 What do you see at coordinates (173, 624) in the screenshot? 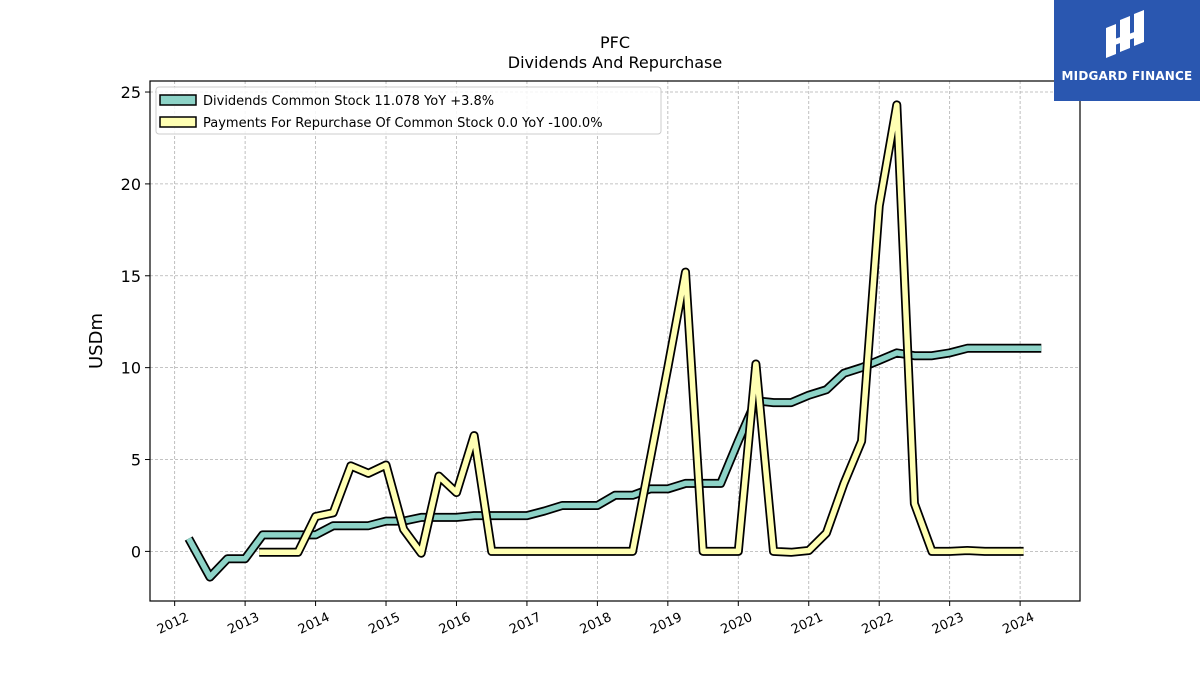
I see `x-tick-label: 2012` at bounding box center [173, 624].